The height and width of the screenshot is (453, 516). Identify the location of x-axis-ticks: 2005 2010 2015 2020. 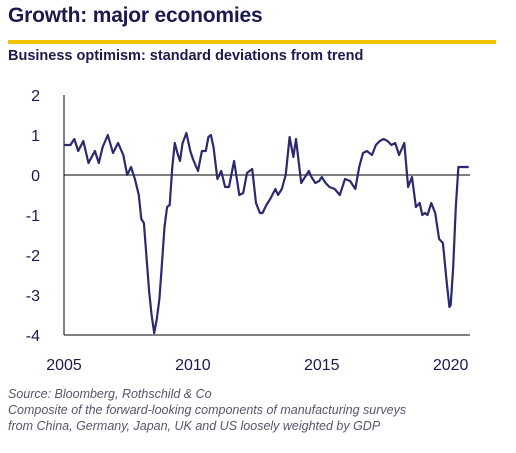
(257, 365).